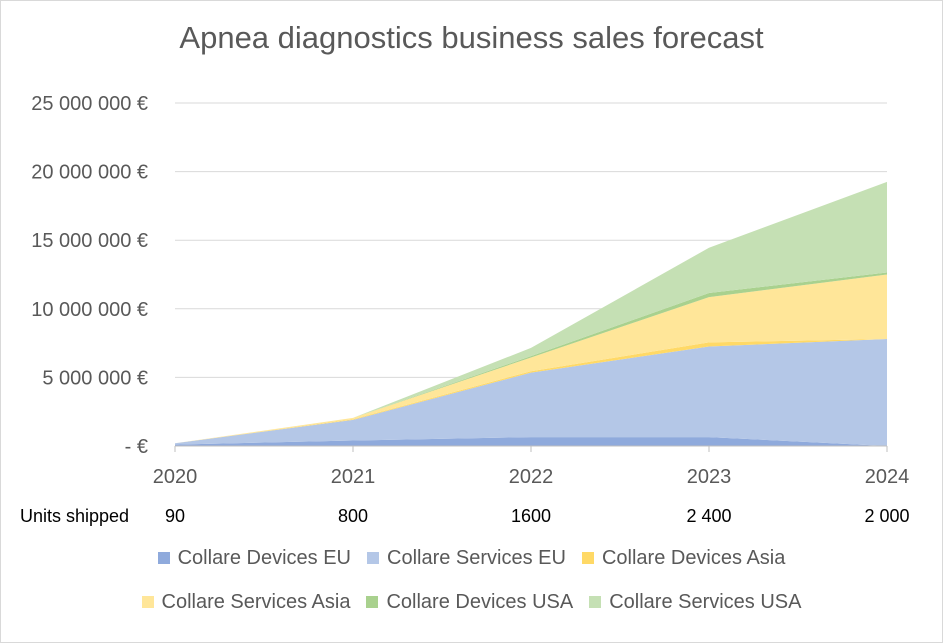 The image size is (943, 643). What do you see at coordinates (264, 557) in the screenshot?
I see `legend-label: Collare Devices EU` at bounding box center [264, 557].